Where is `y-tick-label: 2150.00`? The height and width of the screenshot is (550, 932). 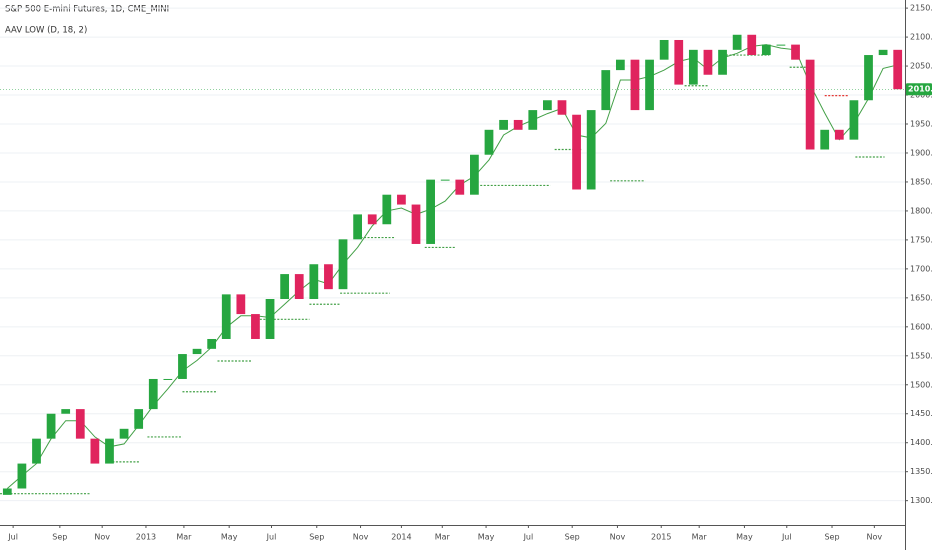
y-tick-label: 2150.00 is located at coordinates (921, 8).